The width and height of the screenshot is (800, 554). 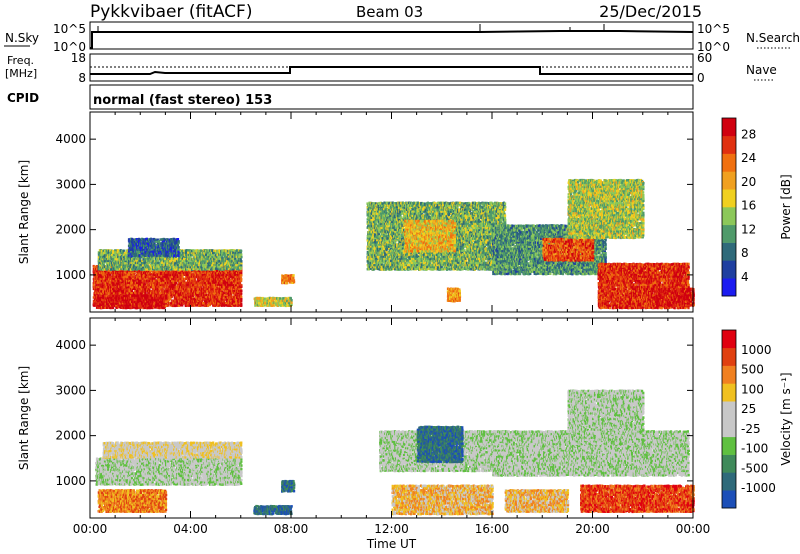 What do you see at coordinates (745, 253) in the screenshot?
I see `colorbar-tick-label: 8` at bounding box center [745, 253].